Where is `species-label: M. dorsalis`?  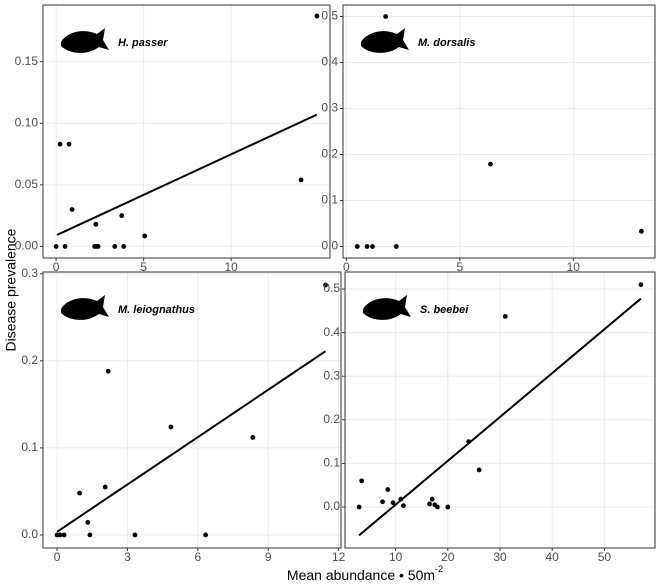 species-label: M. dorsalis is located at coordinates (446, 43).